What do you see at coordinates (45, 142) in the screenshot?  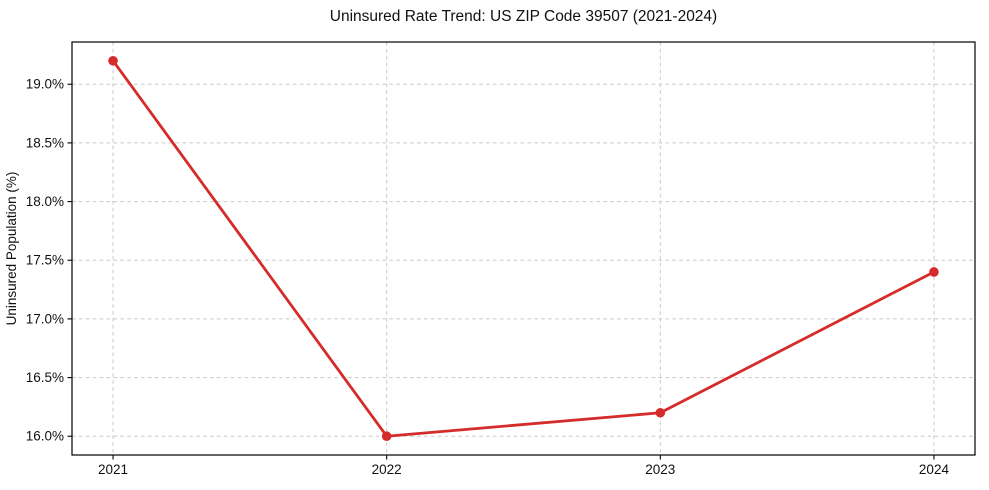 I see `y-tick-label: 18.5%` at bounding box center [45, 142].